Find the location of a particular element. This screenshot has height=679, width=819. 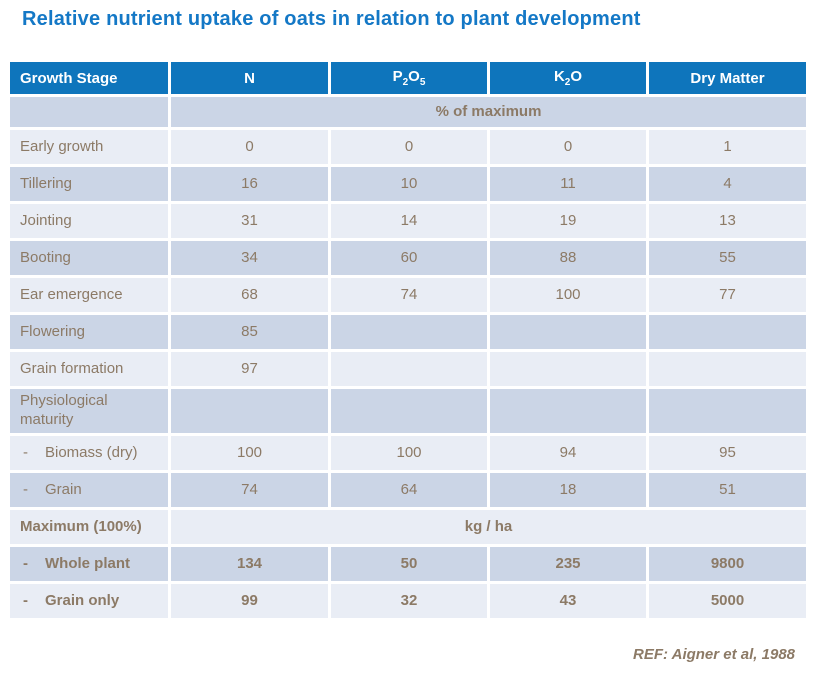

value-cell: 43 is located at coordinates (568, 601).